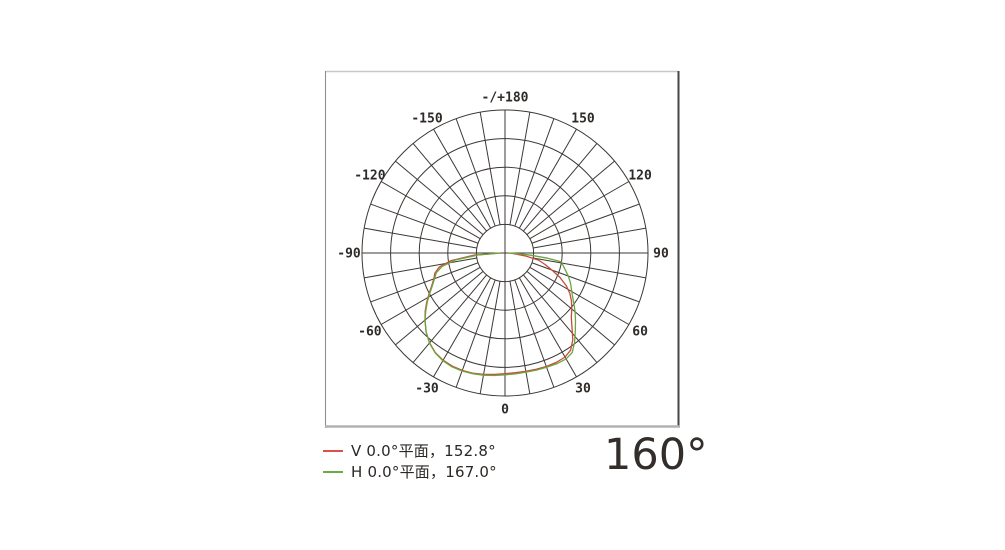 The height and width of the screenshot is (550, 1005). I want to click on angle-label: -120, so click(369, 176).